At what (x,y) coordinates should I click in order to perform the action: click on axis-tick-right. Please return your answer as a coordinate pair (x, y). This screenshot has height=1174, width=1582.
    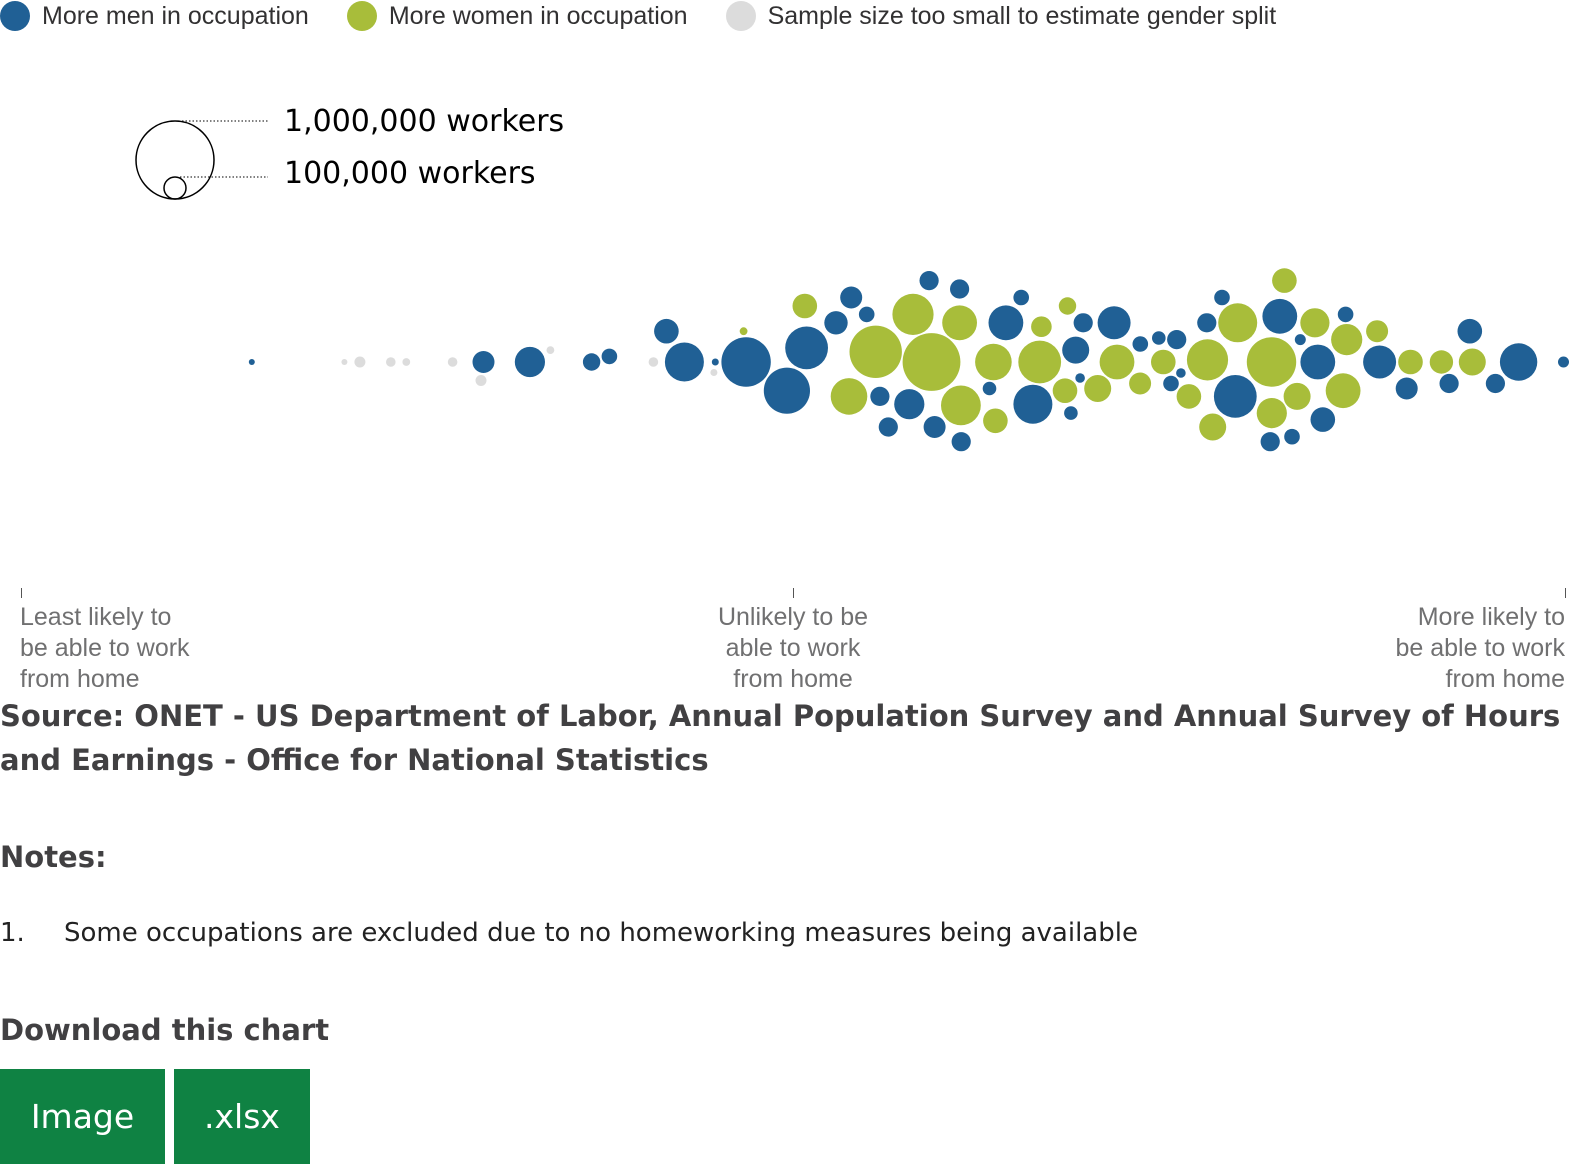
    Looking at the image, I should click on (1565, 593).